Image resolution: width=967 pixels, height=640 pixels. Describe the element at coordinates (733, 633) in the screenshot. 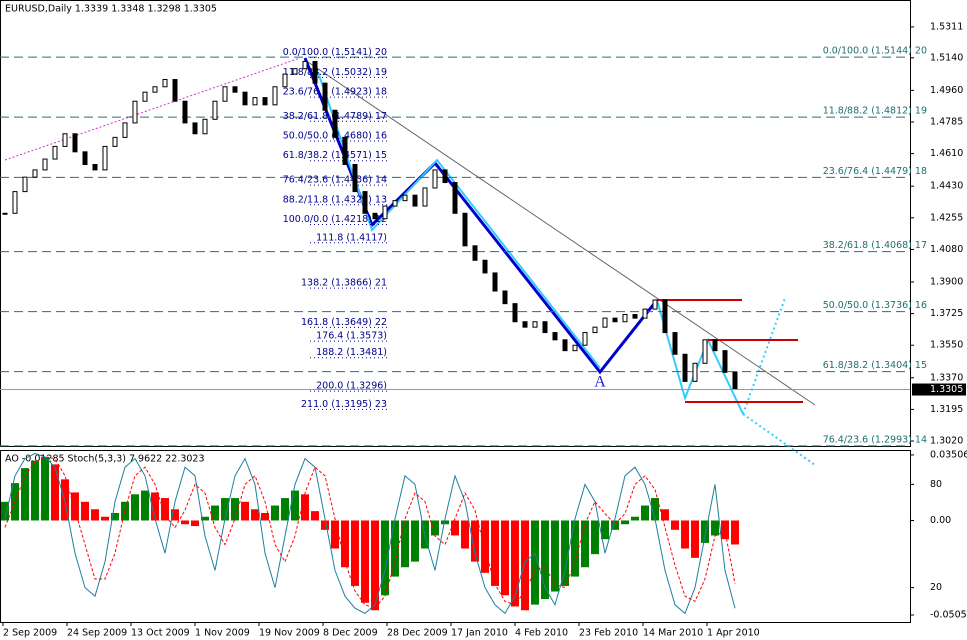

I see `x-tick-label: 1 Apr 2010` at that location.